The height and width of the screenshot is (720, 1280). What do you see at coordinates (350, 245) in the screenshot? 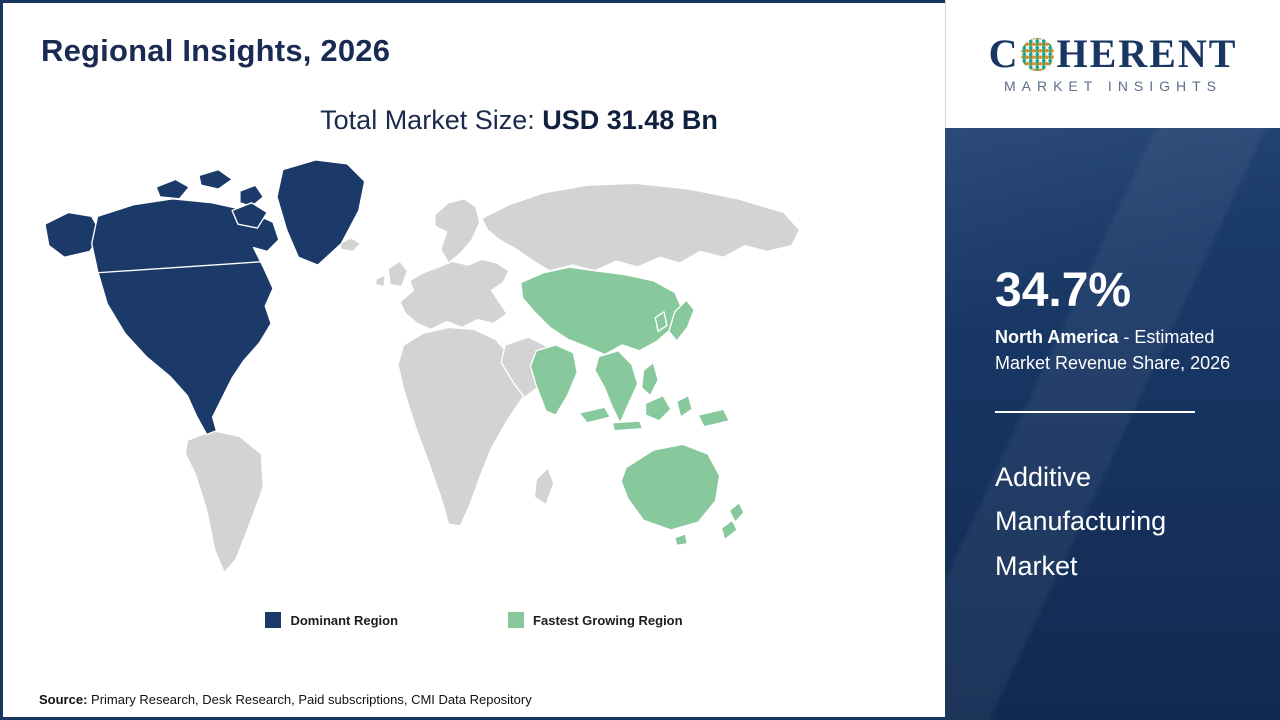
I see `region-iceland` at bounding box center [350, 245].